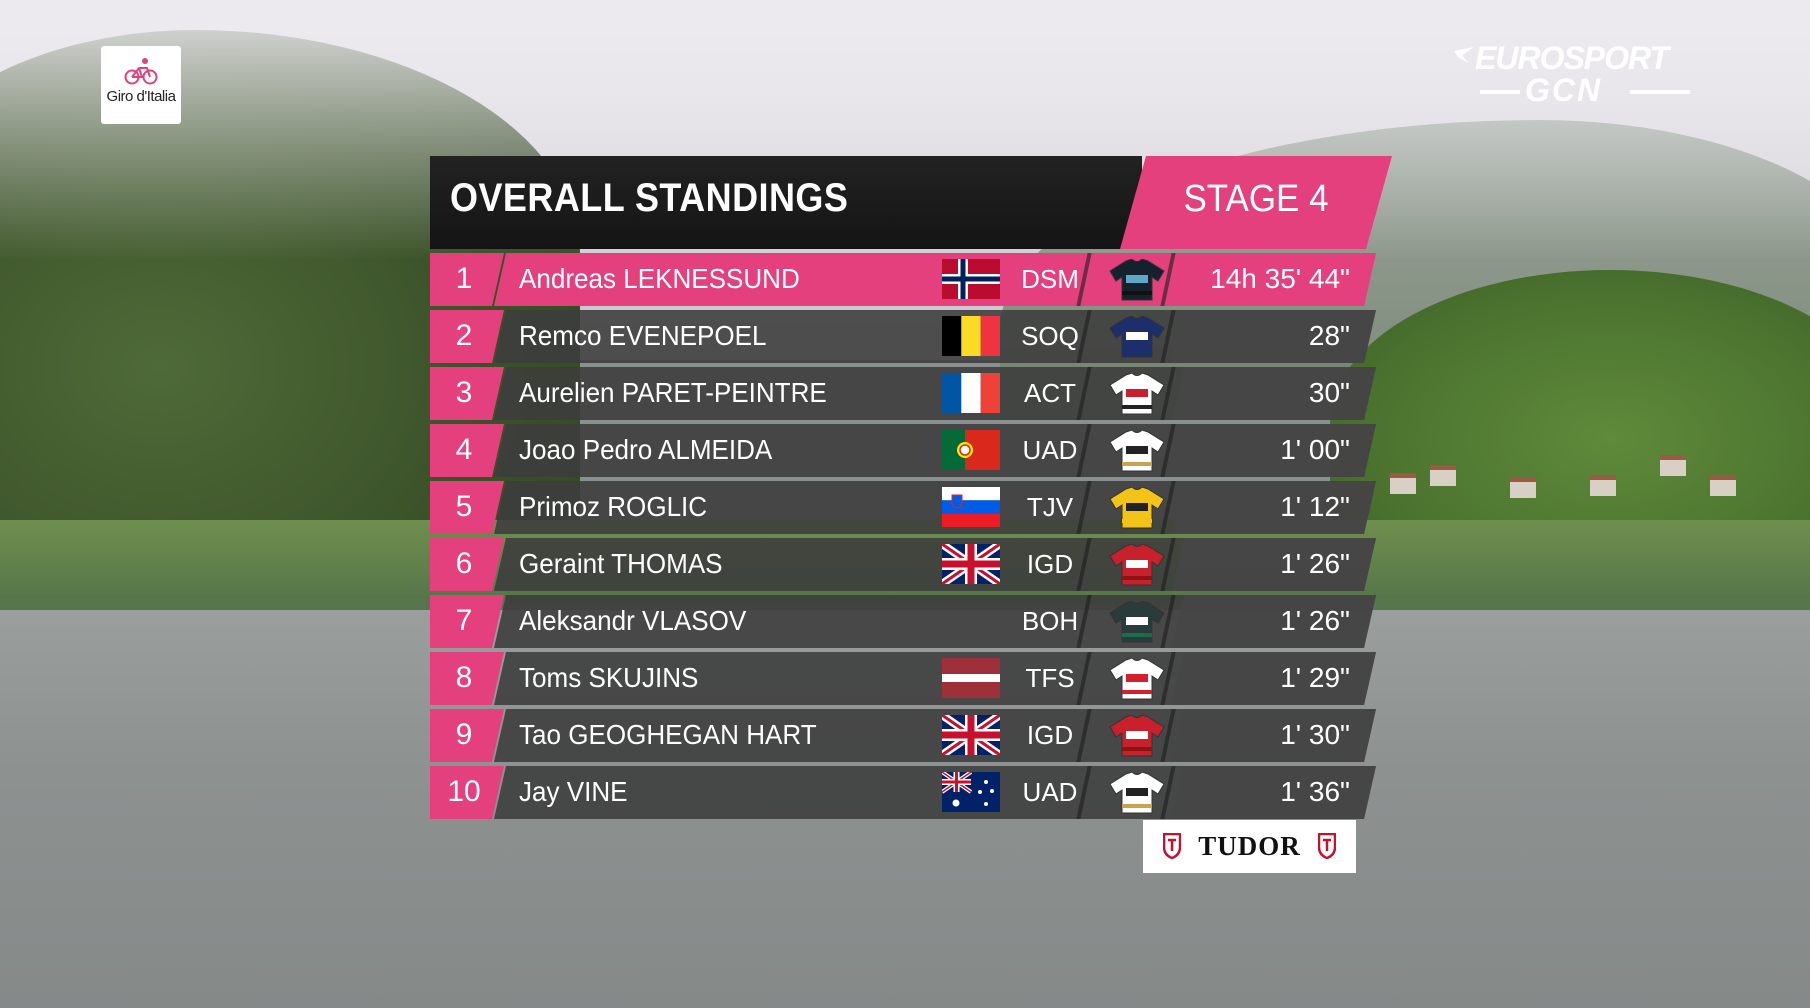 The height and width of the screenshot is (1008, 1810). What do you see at coordinates (464, 734) in the screenshot?
I see `position-number: 9` at bounding box center [464, 734].